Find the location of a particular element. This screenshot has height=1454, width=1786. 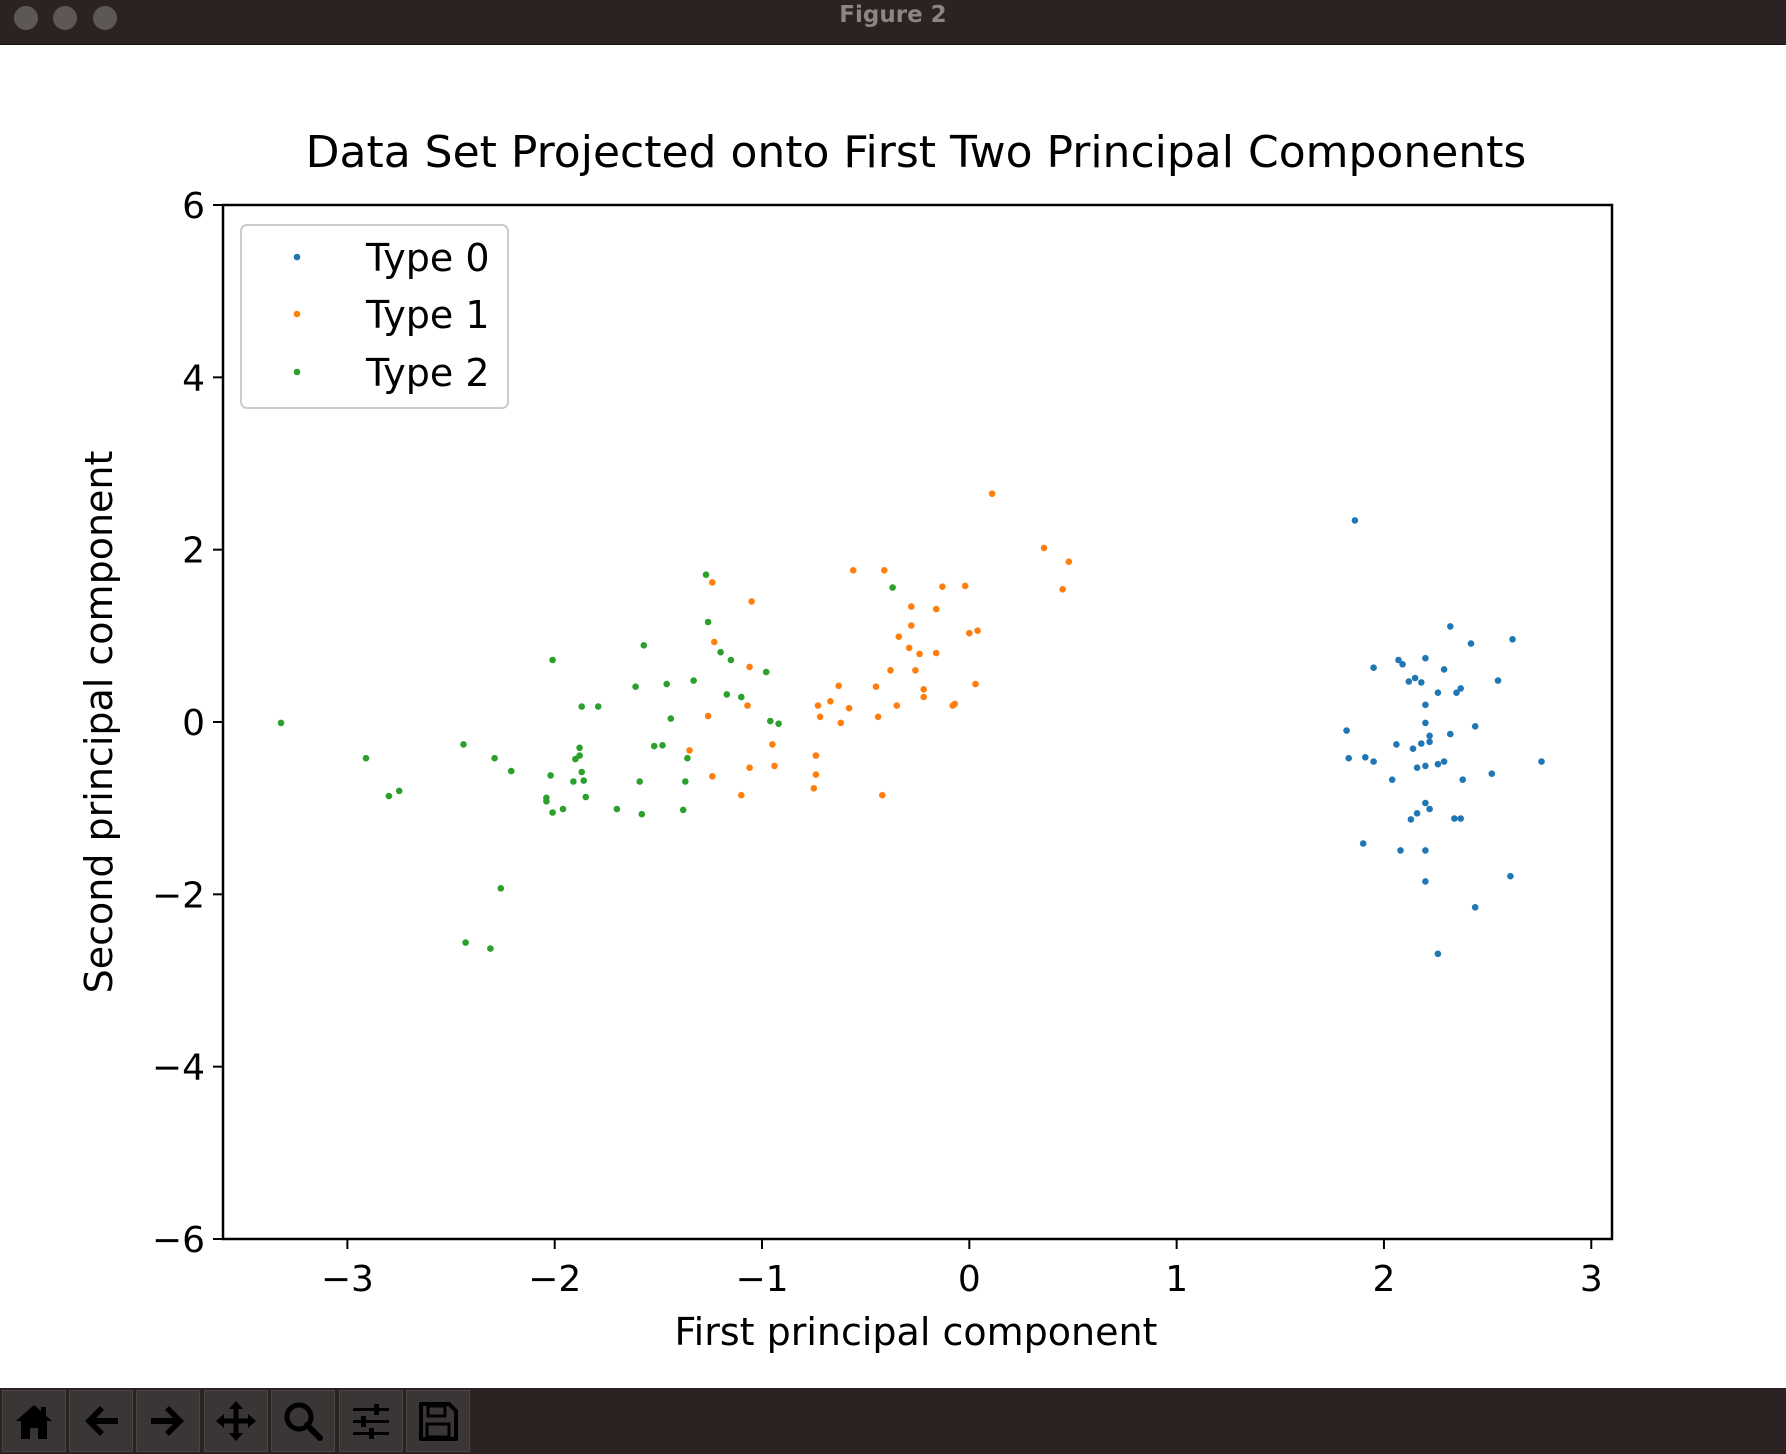

y-tick-label: 6 is located at coordinates (193, 206).